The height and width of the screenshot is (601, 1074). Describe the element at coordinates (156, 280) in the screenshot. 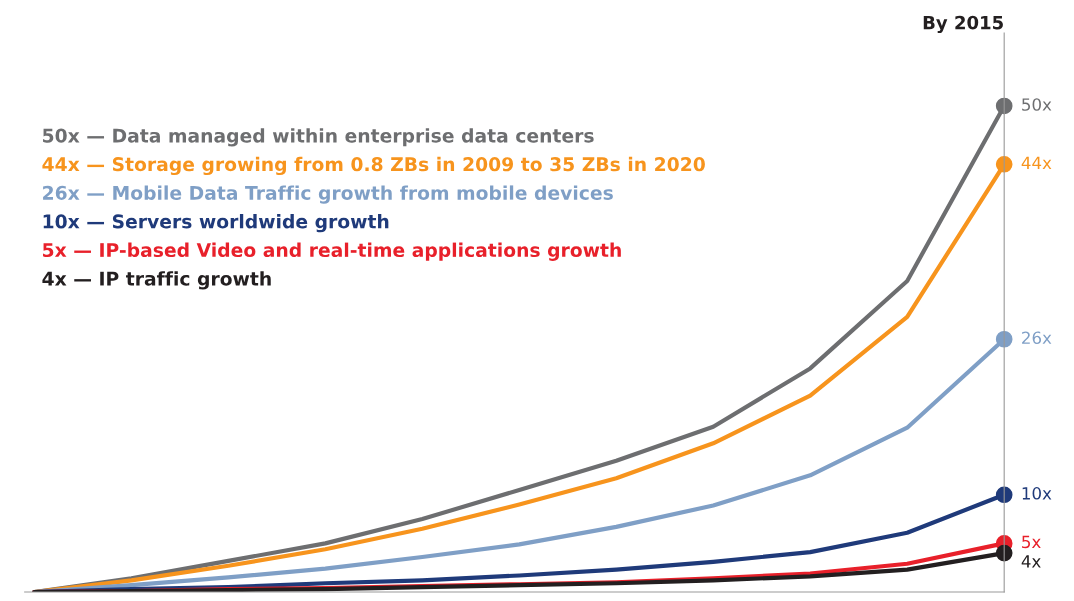

I see `text: 4x — IP traffic growth` at that location.